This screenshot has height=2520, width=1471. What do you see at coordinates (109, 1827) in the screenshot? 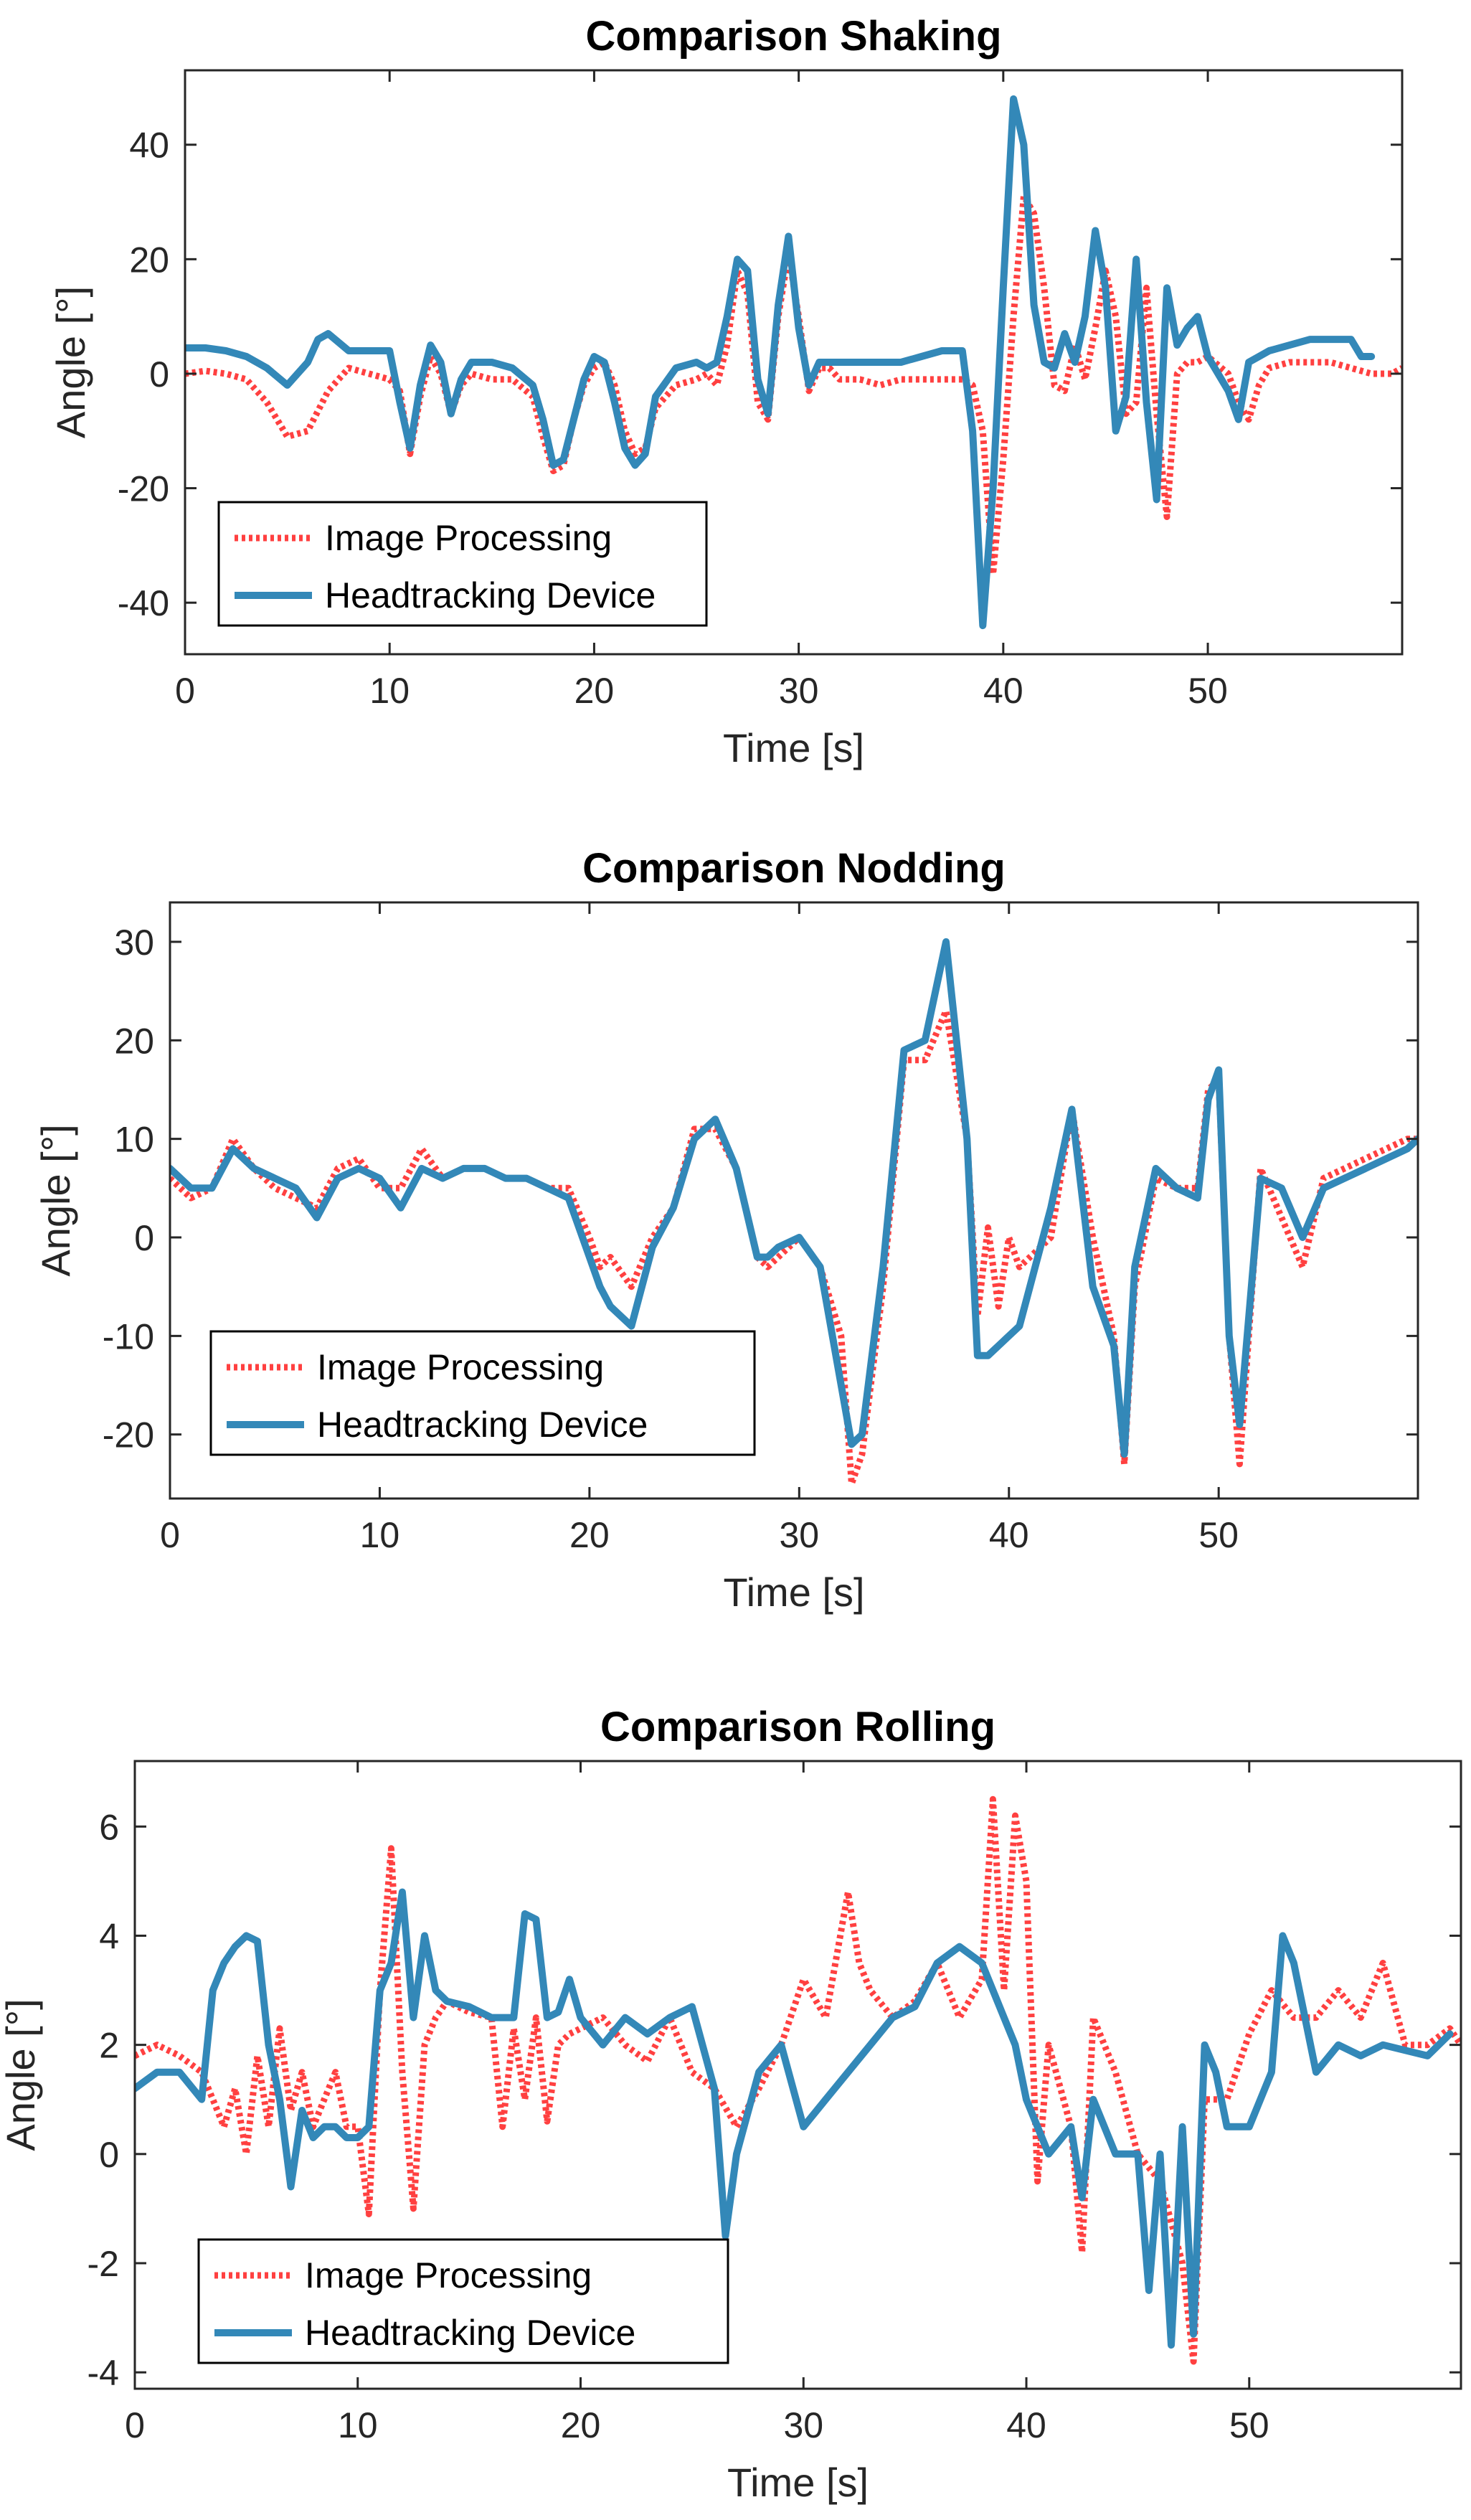
I see `y-tick-label: 6` at bounding box center [109, 1827].